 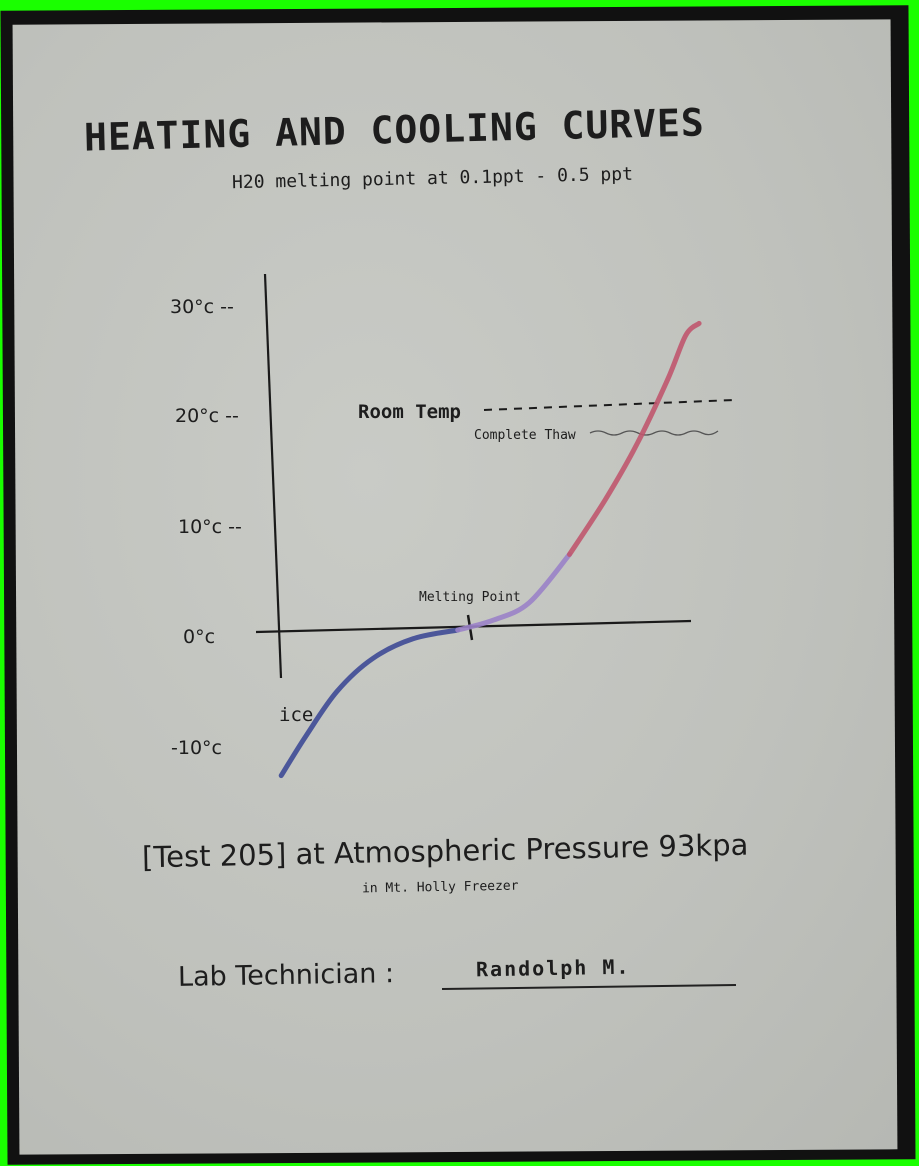 What do you see at coordinates (525, 435) in the screenshot?
I see `complete-thaw-label: Complete Thaw` at bounding box center [525, 435].